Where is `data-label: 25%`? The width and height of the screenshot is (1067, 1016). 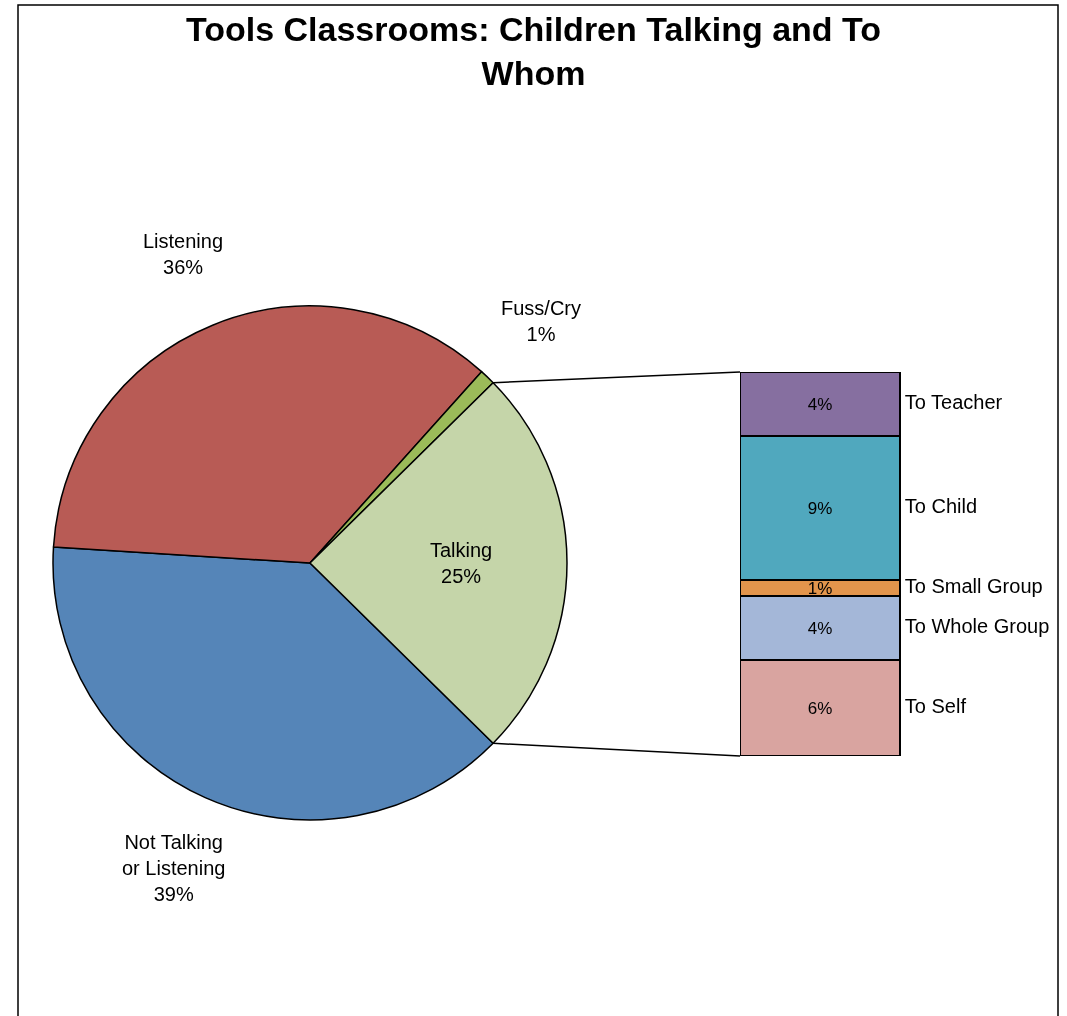
data-label: 25% is located at coordinates (461, 576).